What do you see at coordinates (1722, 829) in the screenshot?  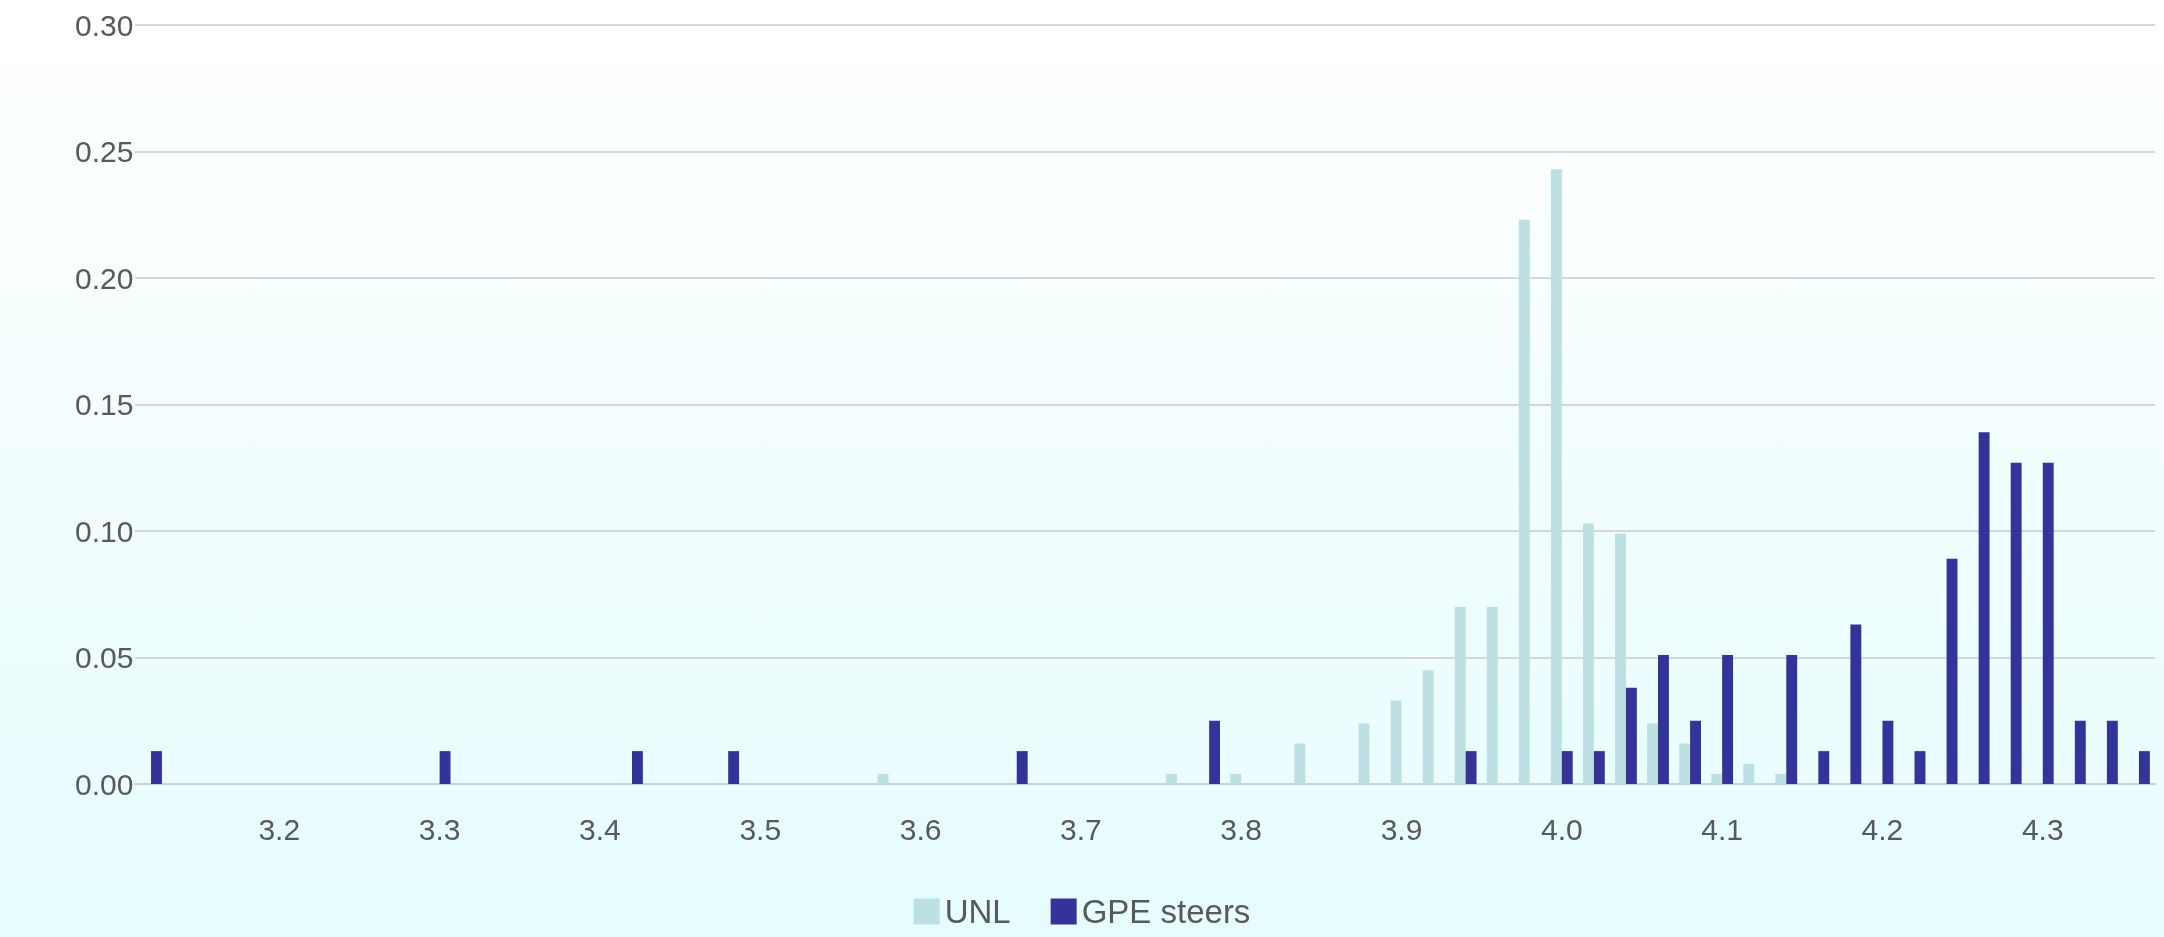 I see `x-tick-label: 4.1` at bounding box center [1722, 829].